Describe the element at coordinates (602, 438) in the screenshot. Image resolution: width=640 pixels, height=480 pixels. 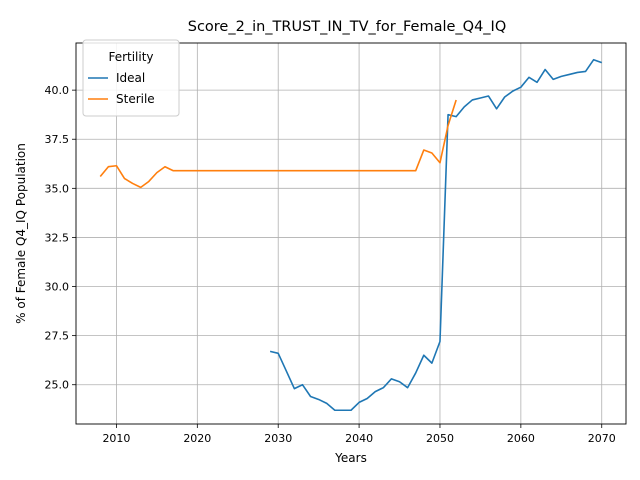
I see `x-tick-label: 2070` at that location.